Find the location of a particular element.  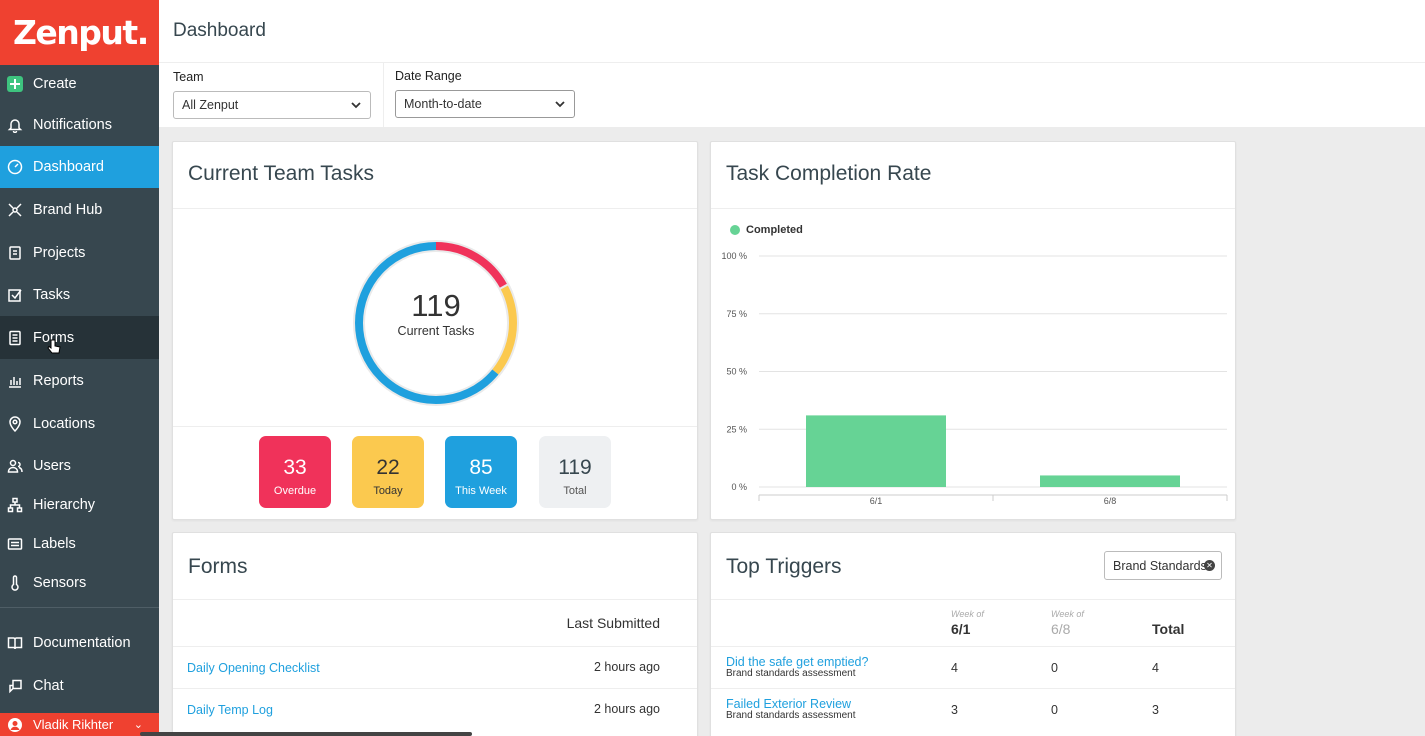

form-link: Daily Temp Log is located at coordinates (230, 710).